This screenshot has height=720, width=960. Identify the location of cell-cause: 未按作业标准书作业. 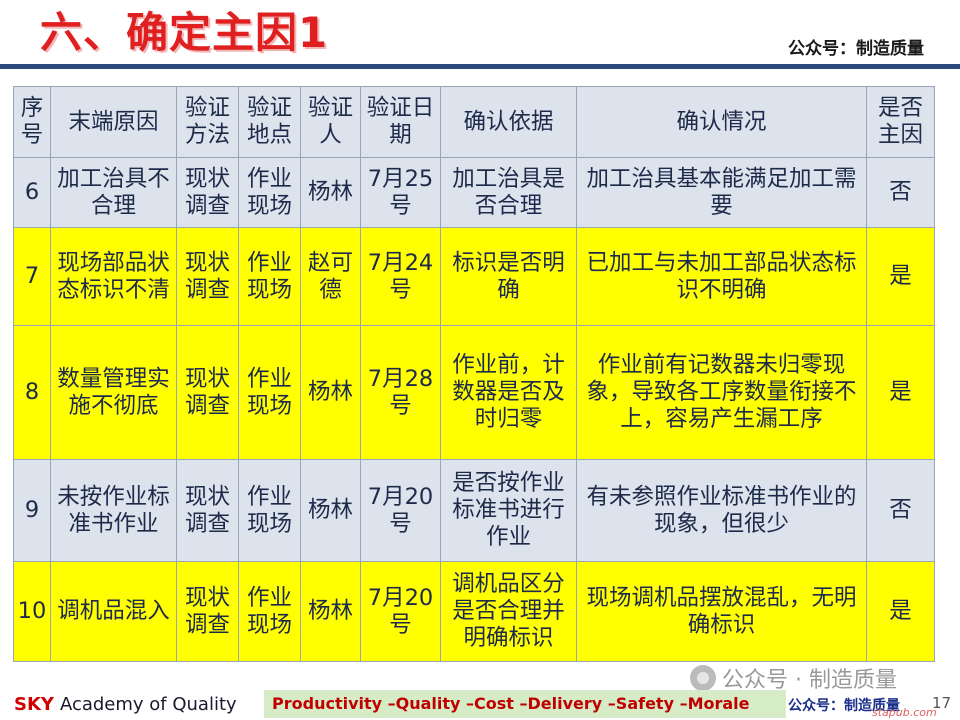
(113, 510).